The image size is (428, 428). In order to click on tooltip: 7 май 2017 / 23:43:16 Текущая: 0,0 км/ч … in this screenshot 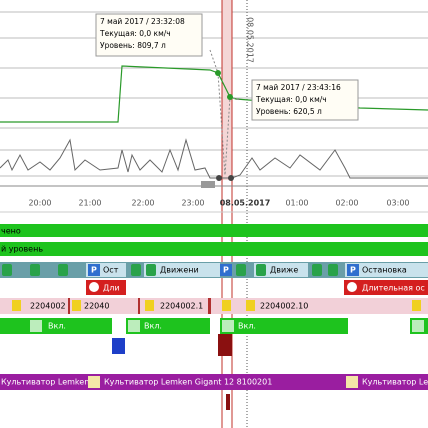, I will do `click(305, 100)`.